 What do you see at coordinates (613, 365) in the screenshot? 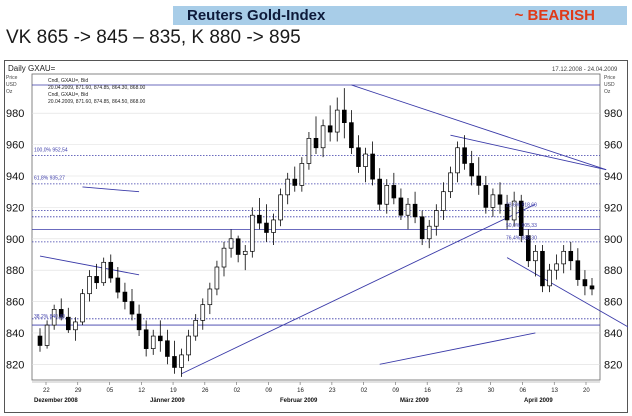
I see `y-tick-label-right: 820` at bounding box center [613, 365].